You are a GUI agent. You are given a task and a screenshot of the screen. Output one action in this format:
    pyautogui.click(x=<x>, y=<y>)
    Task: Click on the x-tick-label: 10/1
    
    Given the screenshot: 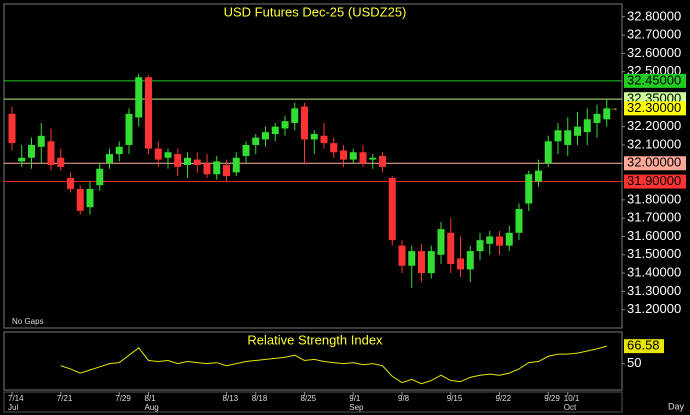 What is the action you would take?
    pyautogui.click(x=572, y=398)
    